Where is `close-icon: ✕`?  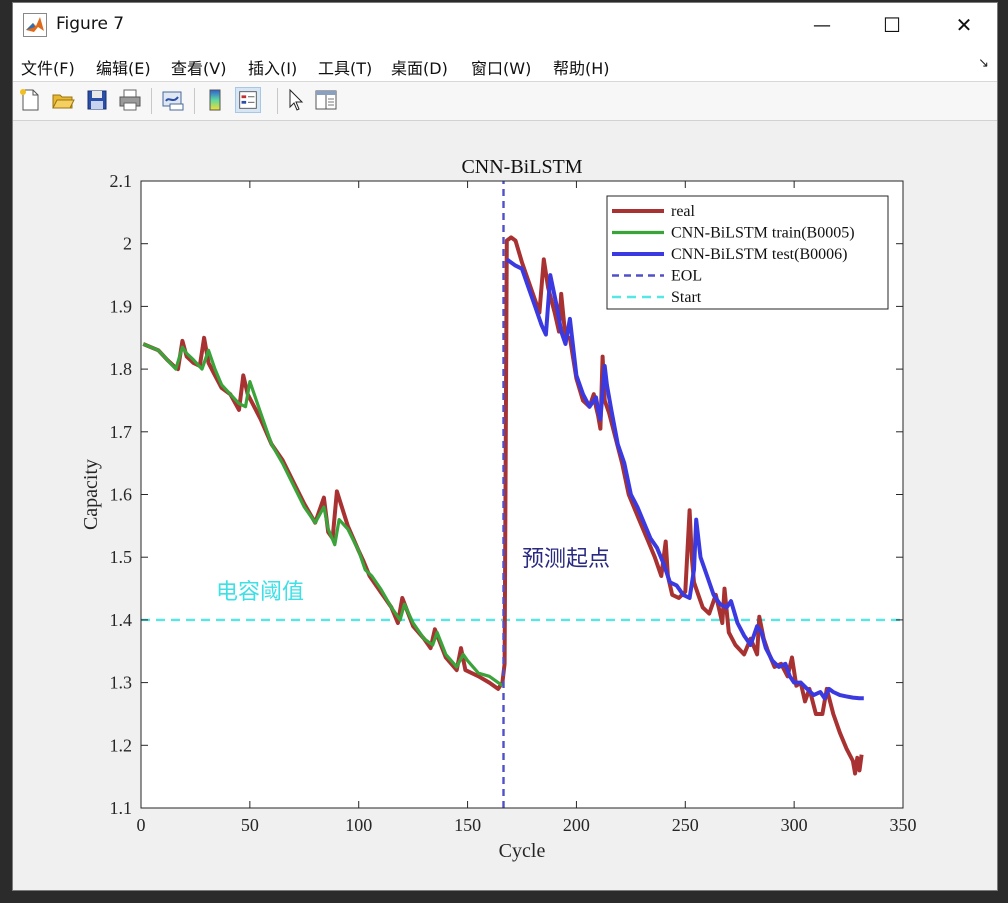 close-icon: ✕ is located at coordinates (964, 25).